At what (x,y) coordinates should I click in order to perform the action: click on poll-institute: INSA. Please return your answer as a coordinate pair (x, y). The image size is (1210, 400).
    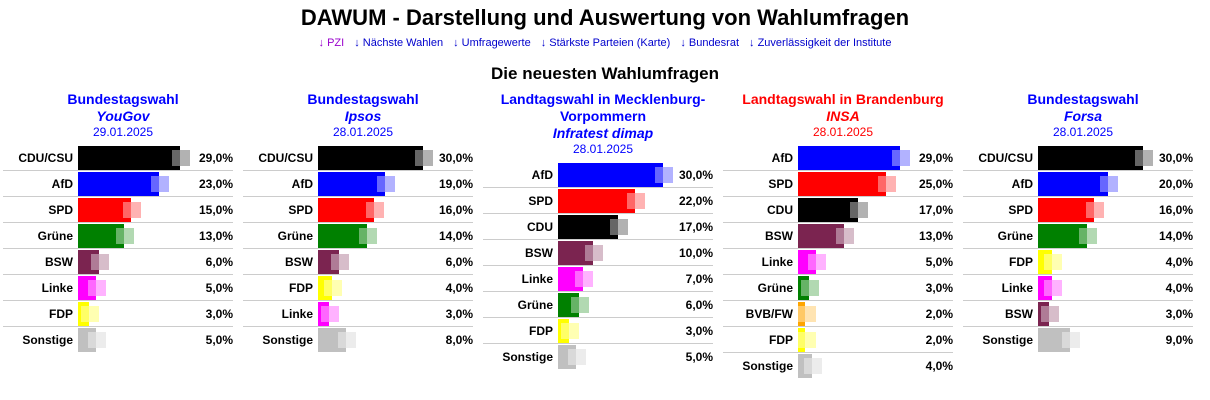
    Looking at the image, I should click on (843, 116).